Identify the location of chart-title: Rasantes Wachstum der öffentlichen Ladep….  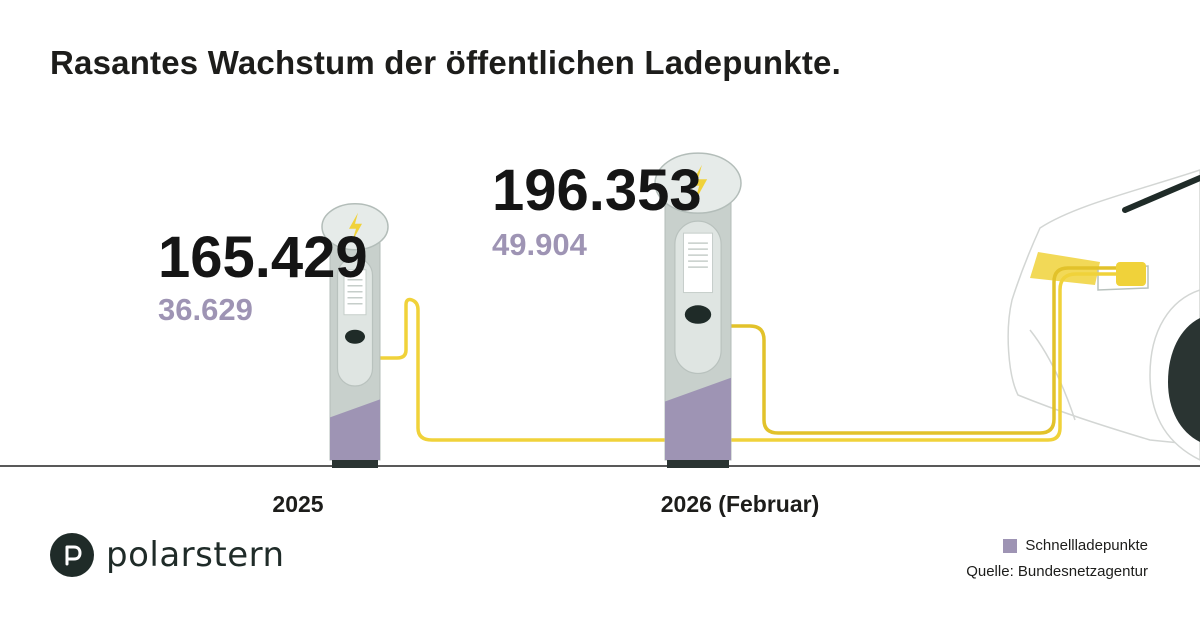
(445, 62).